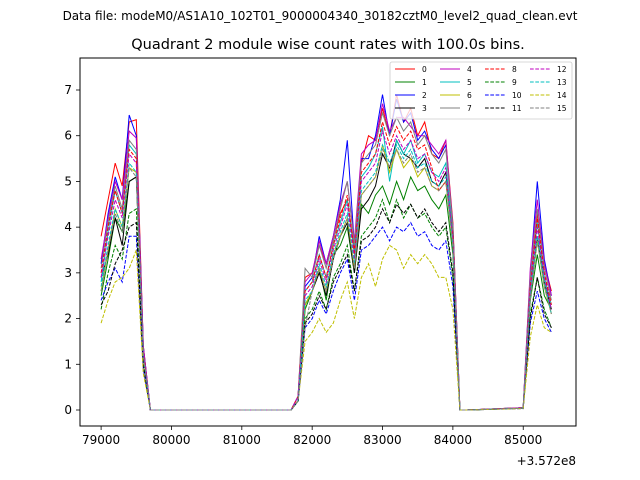 This screenshot has height=480, width=640. I want to click on legend-label-0: 0, so click(424, 69).